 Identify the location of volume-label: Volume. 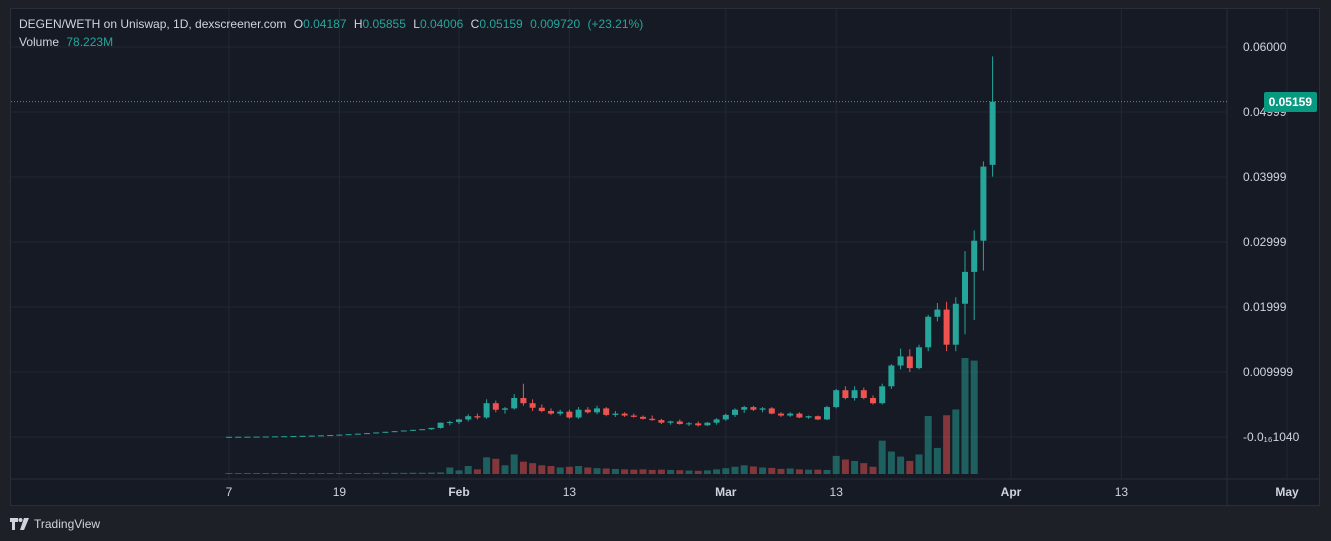
(39, 42).